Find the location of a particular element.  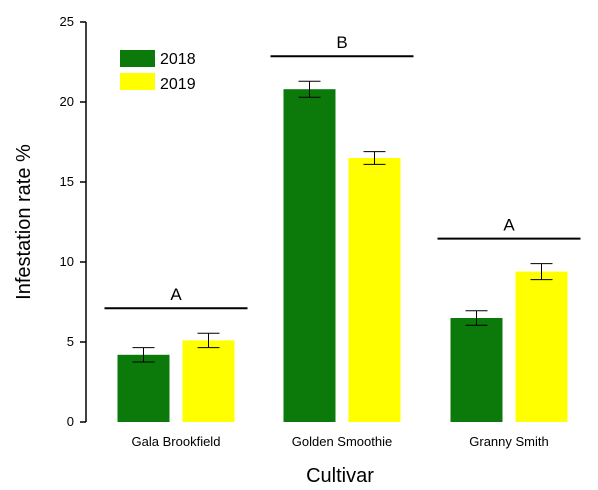

y-tick-label: 10 is located at coordinates (67, 261).